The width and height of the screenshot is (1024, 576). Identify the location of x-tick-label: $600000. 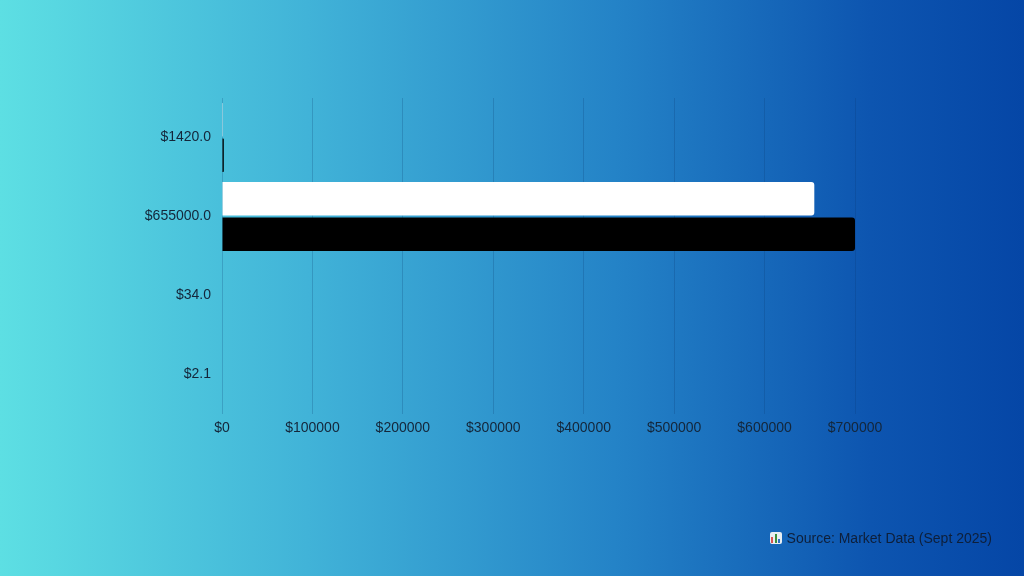
(765, 427).